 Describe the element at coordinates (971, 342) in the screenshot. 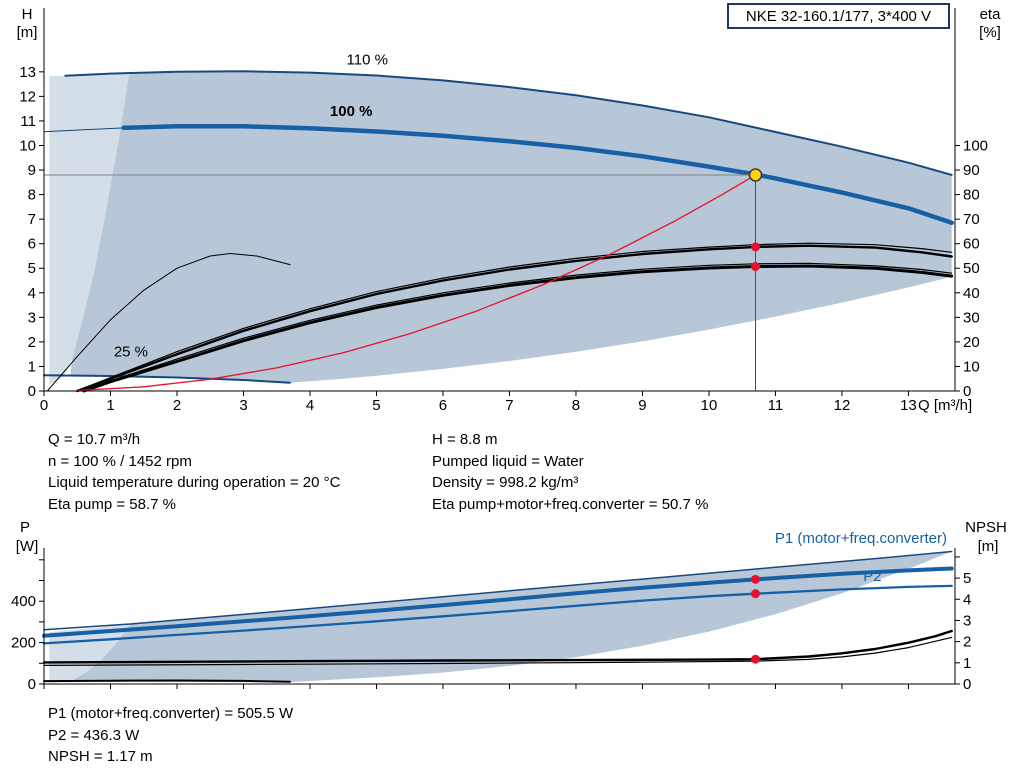

I see `svg-text: 20` at that location.